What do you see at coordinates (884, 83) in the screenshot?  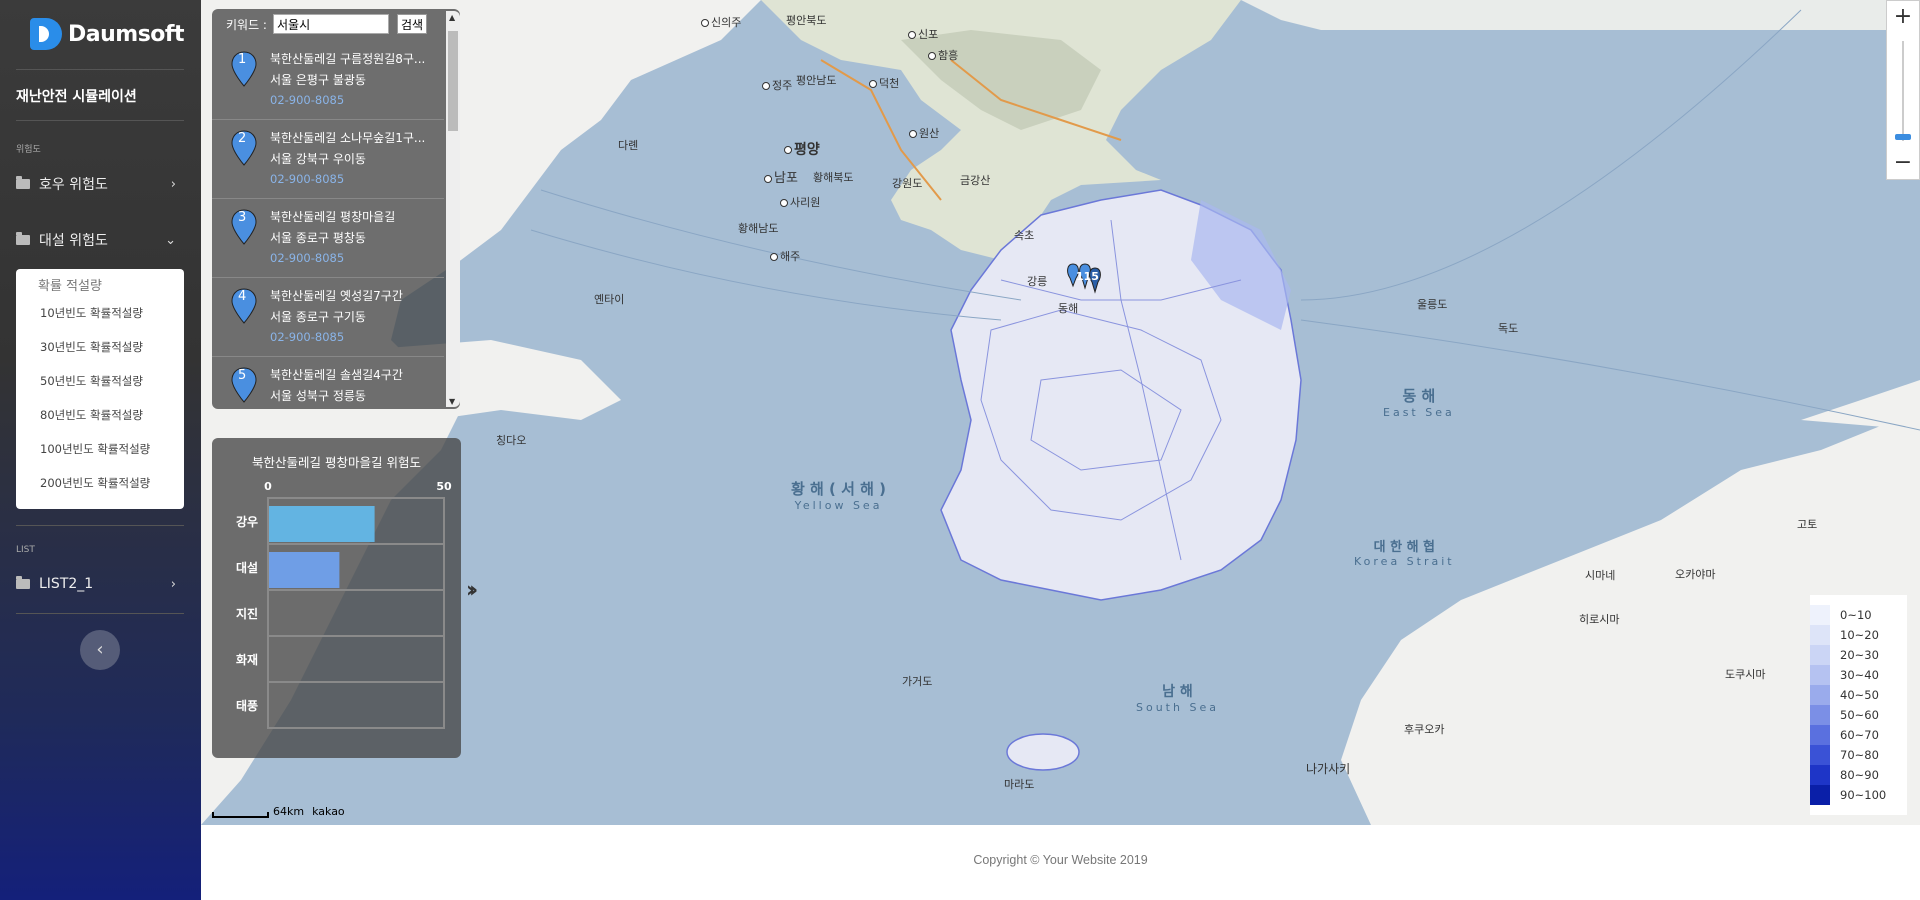 I see `place-label: 덕천` at bounding box center [884, 83].